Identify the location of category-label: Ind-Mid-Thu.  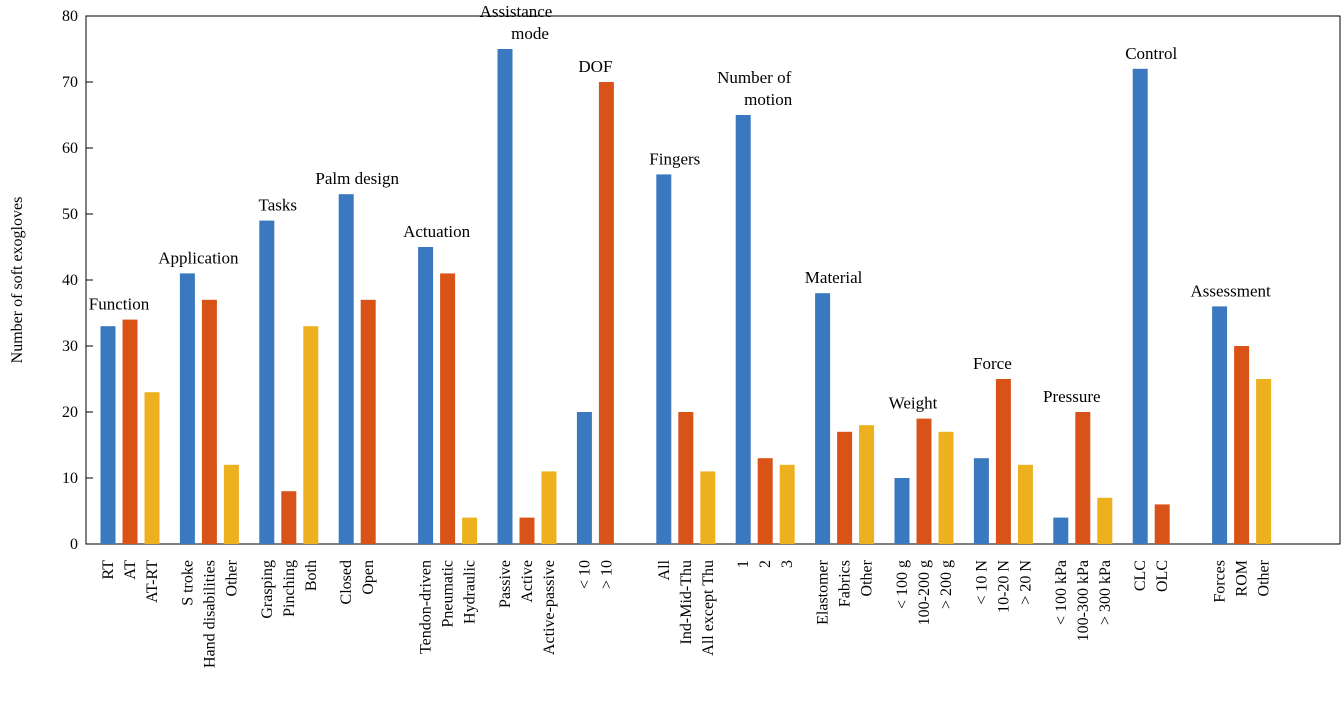
(686, 602).